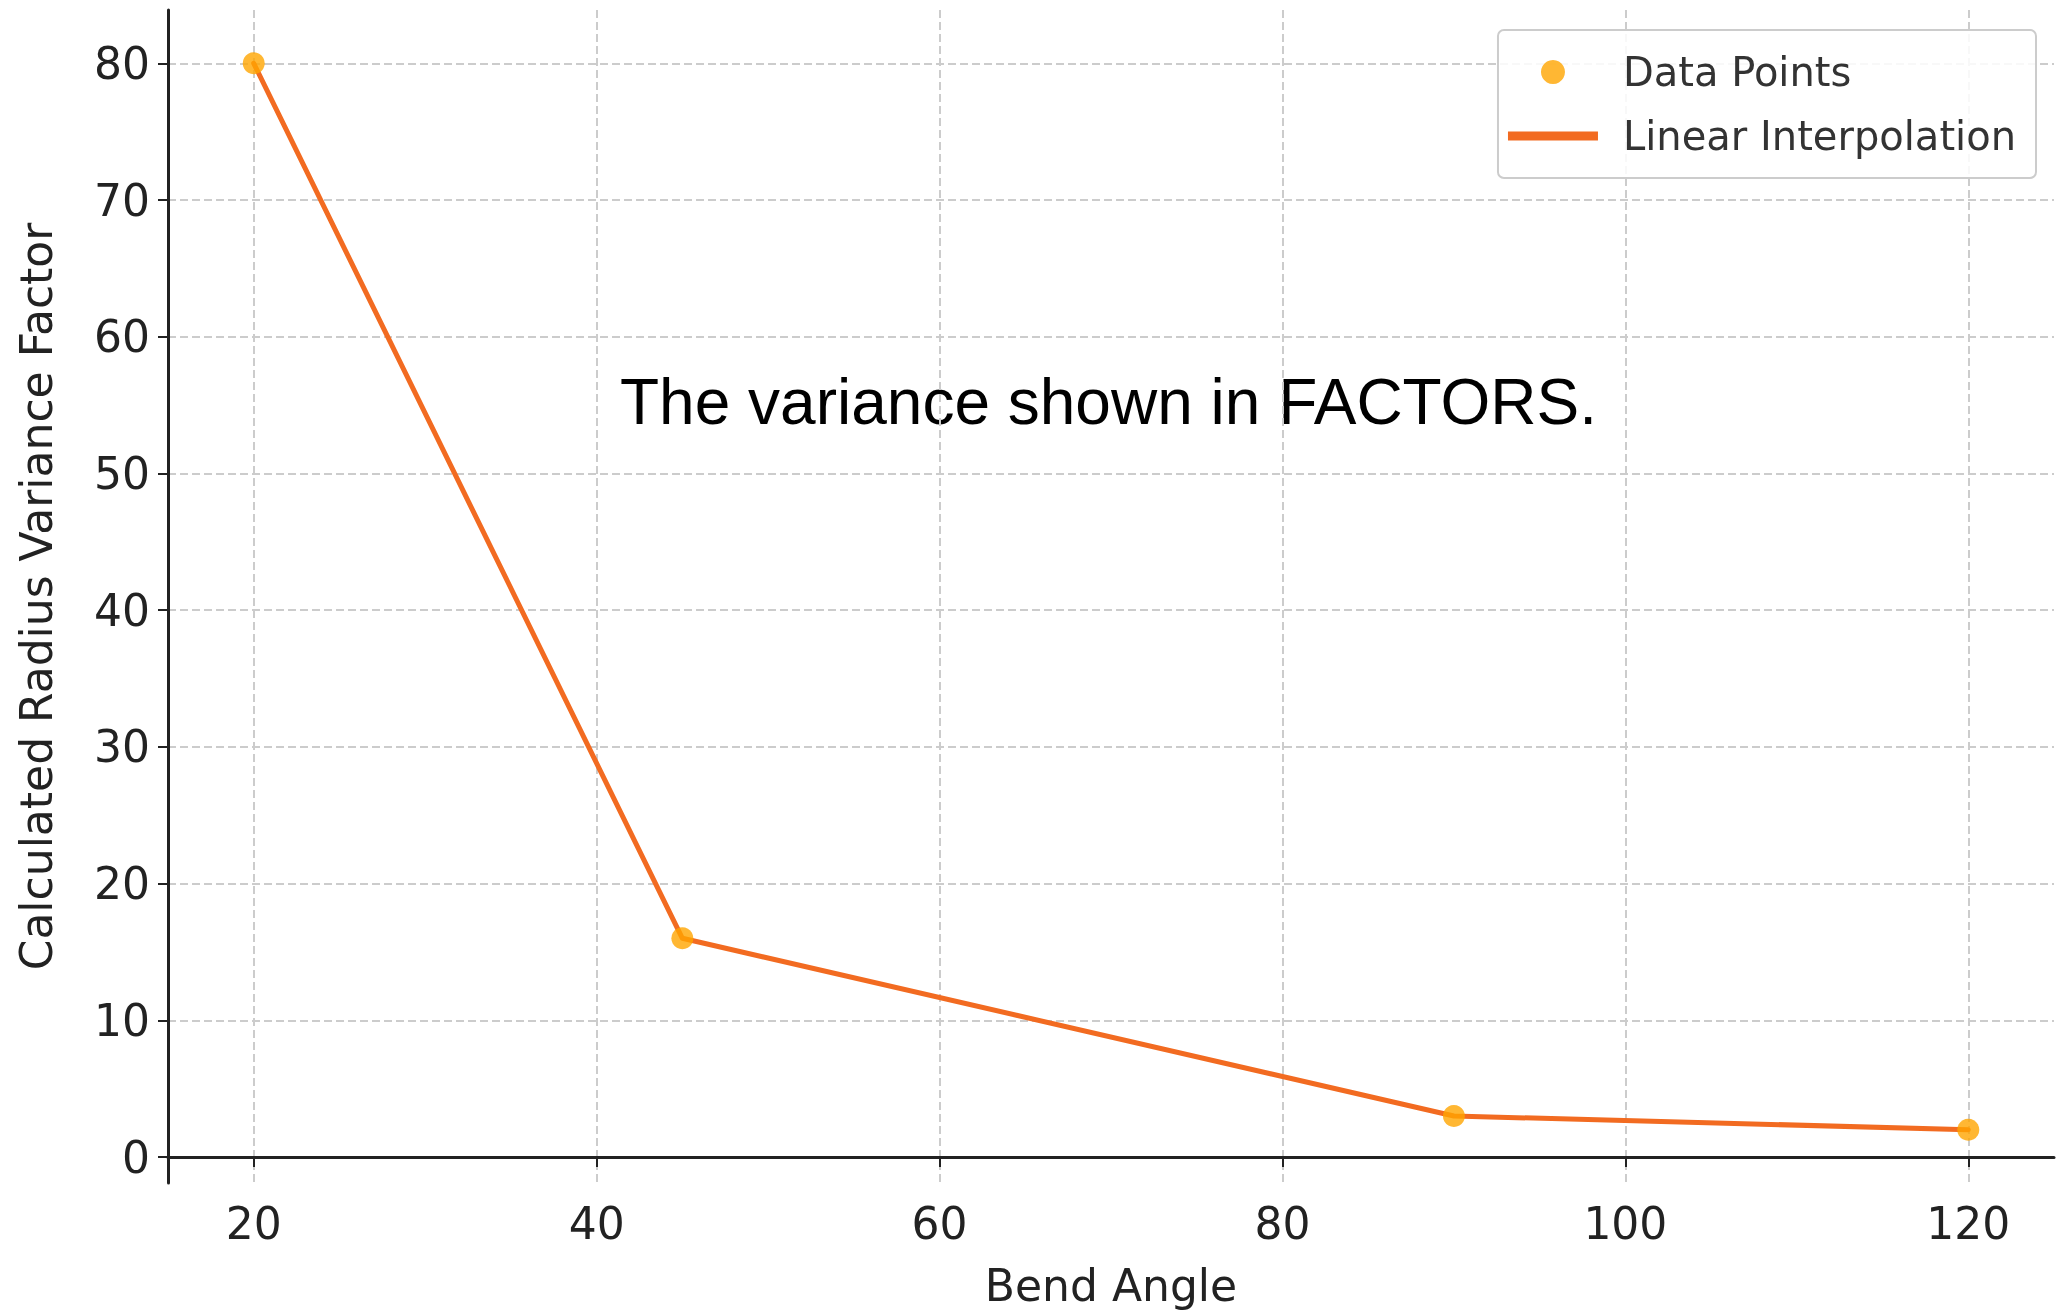 The height and width of the screenshot is (1316, 2056). I want to click on y-tick-label: 20, so click(122, 884).